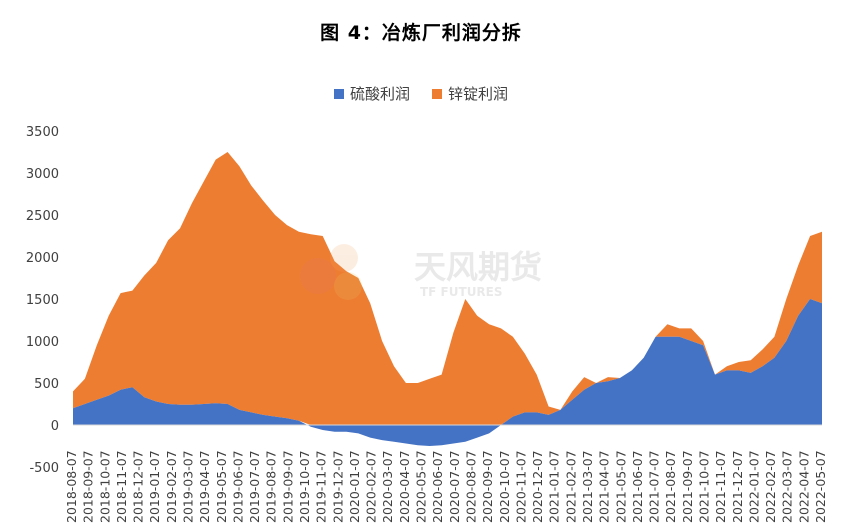 The image size is (842, 531). What do you see at coordinates (204, 486) in the screenshot?
I see `x-tick-label: 2019-04-07` at bounding box center [204, 486].